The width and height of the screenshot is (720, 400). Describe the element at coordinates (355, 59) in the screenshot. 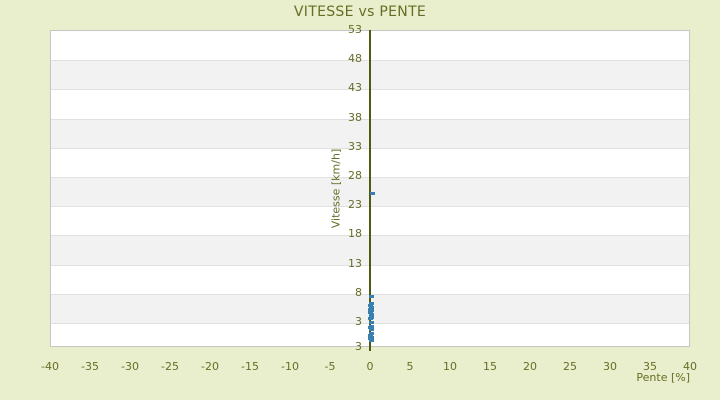

I see `y-tick-label: 48` at that location.